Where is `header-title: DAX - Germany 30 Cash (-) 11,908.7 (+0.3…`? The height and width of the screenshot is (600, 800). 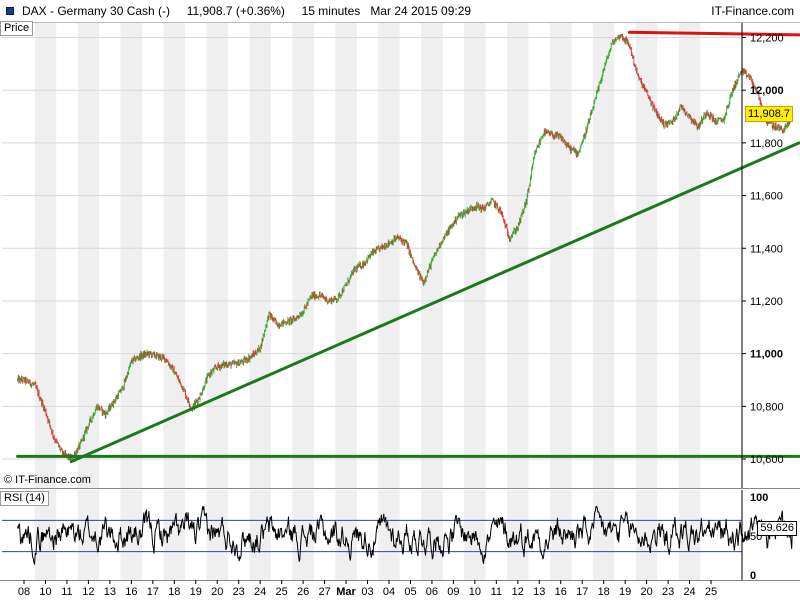 header-title: DAX - Germany 30 Cash (-) 11,908.7 (+0.3… is located at coordinates (246, 11).